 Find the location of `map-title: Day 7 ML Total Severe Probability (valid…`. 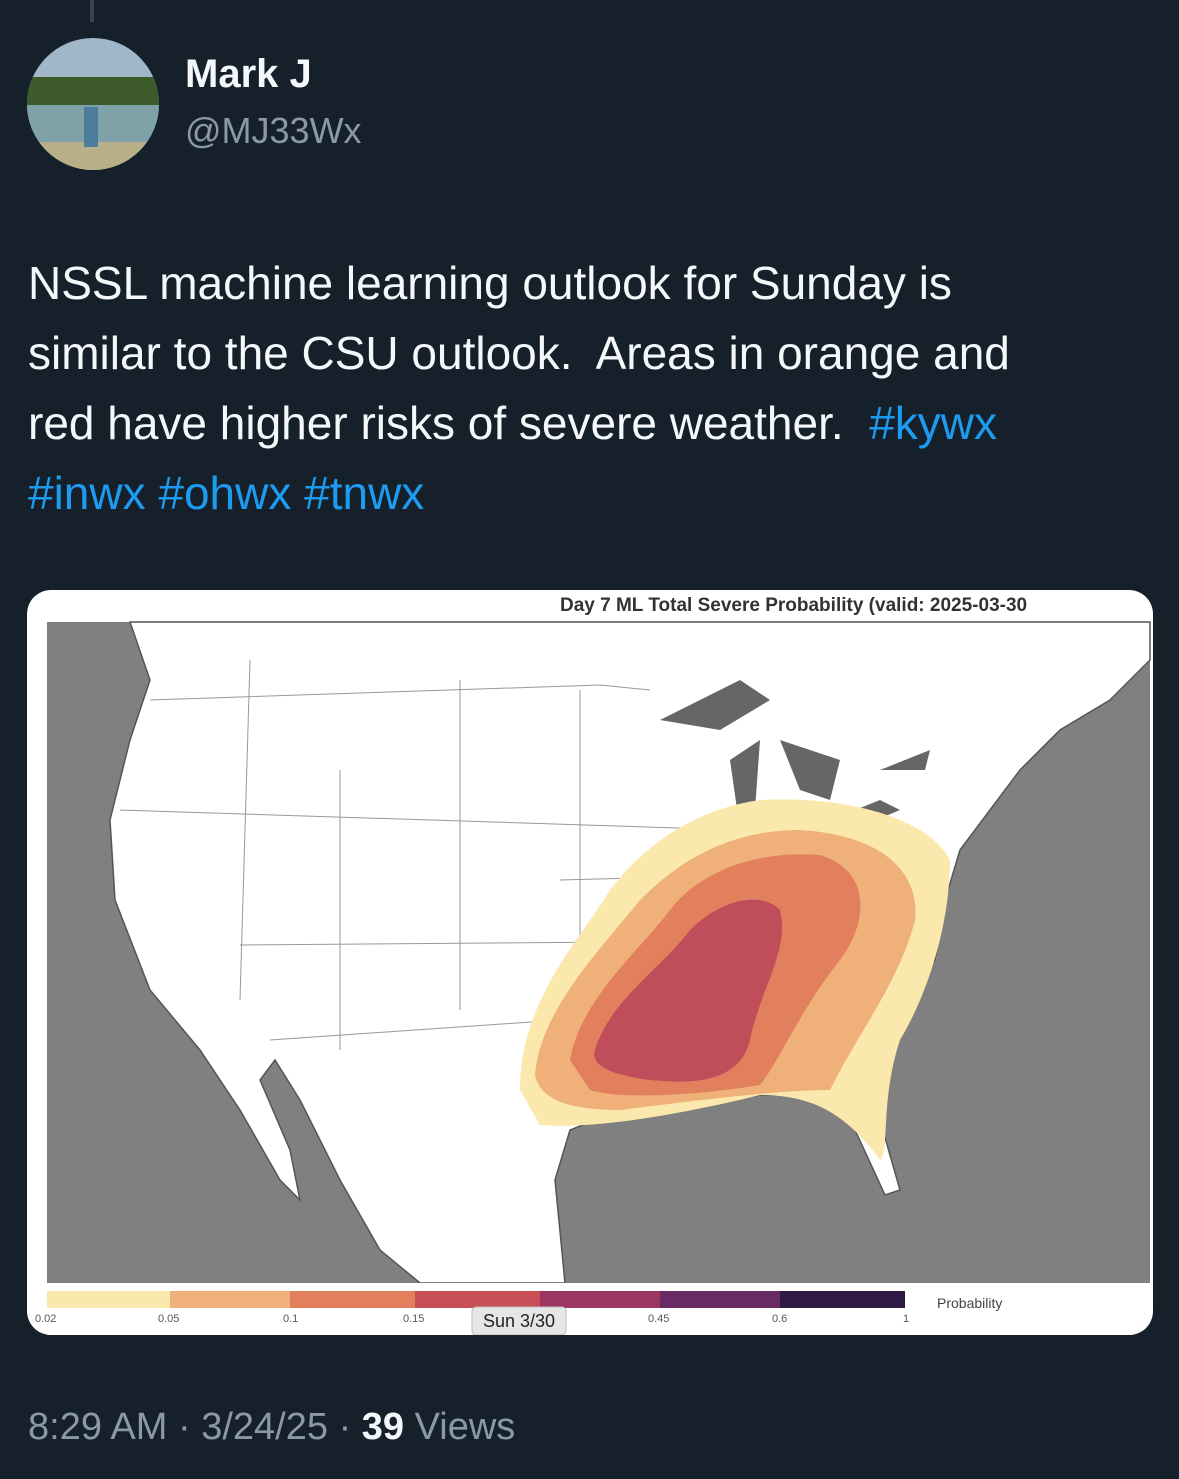

map-title: Day 7 ML Total Severe Probability (valid… is located at coordinates (793, 605).